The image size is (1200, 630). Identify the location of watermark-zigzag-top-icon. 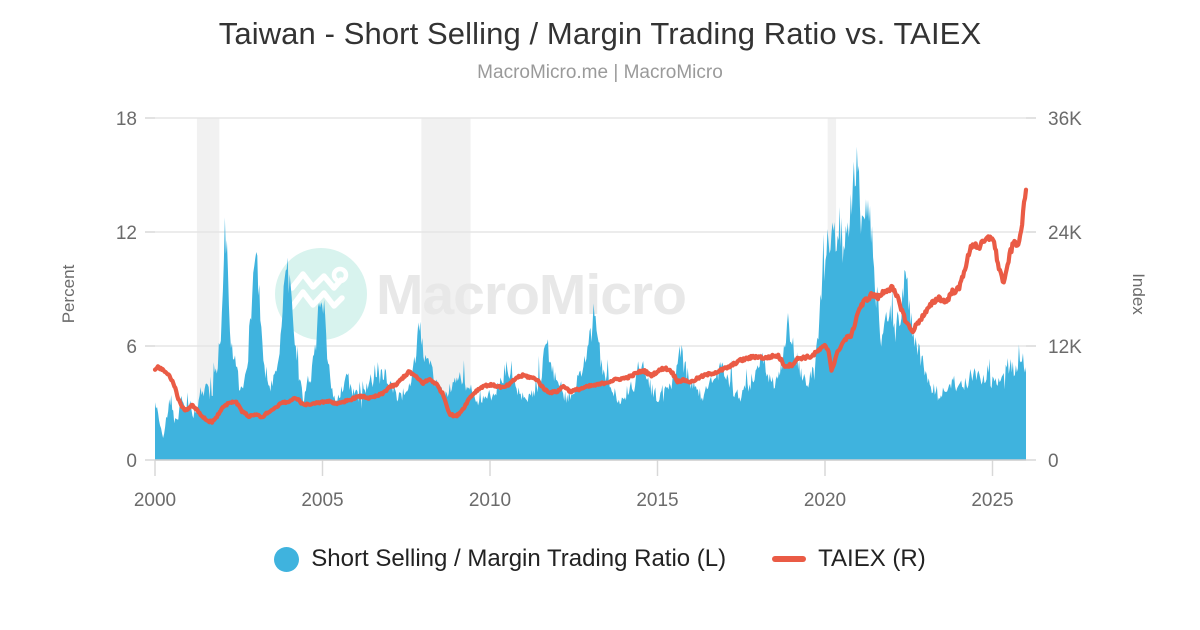
(316, 281).